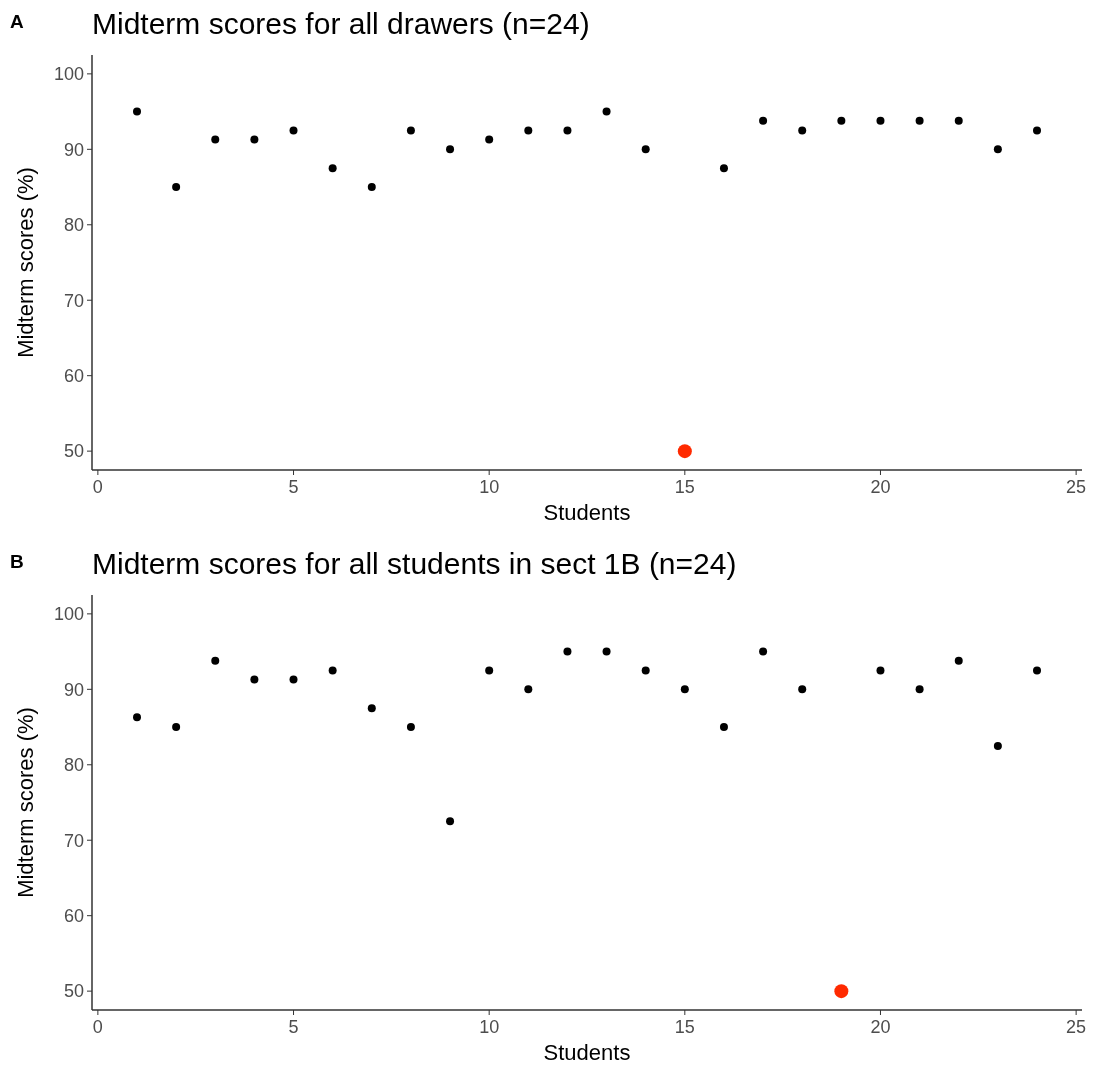 This screenshot has width=1095, height=1081. What do you see at coordinates (414, 563) in the screenshot?
I see `chart-title: Midterm scores for all students in sect 1B (n=24)` at bounding box center [414, 563].